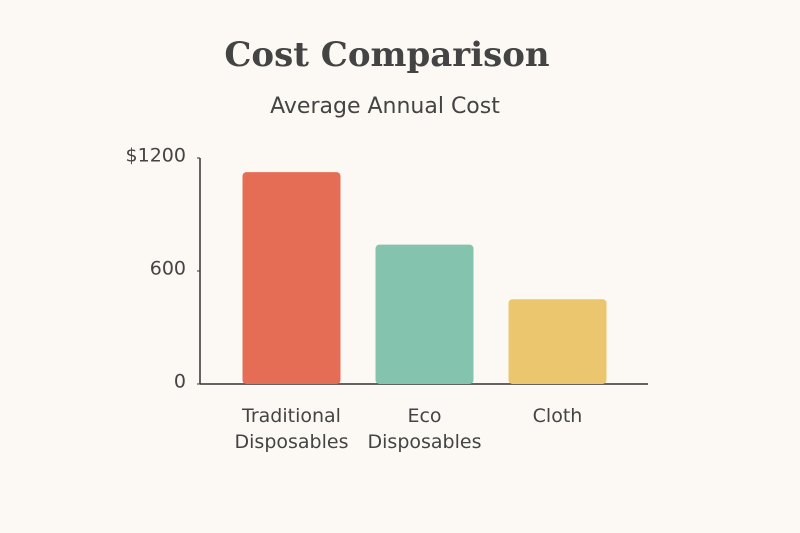 The image size is (800, 533). I want to click on x-tick-label: Cloth, so click(557, 416).